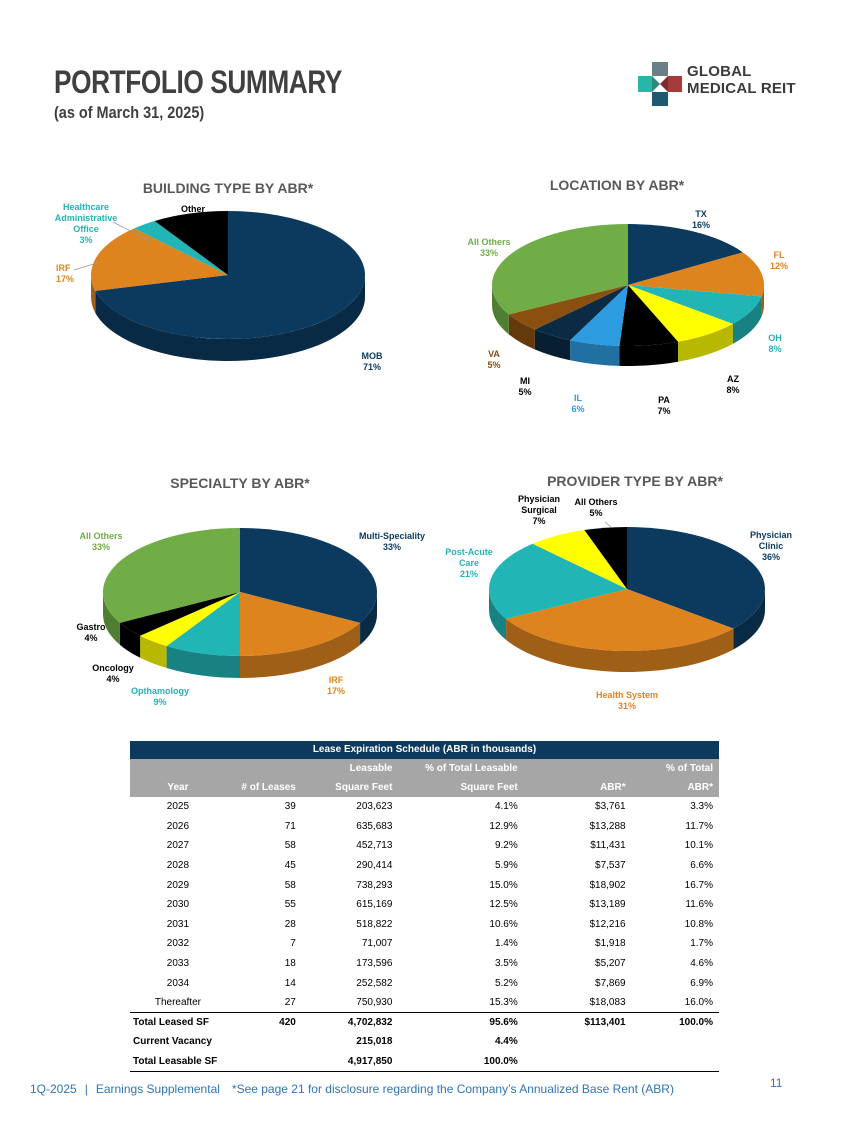  Describe the element at coordinates (203, 624) in the screenshot. I see `pie-slice-opthamology` at that location.